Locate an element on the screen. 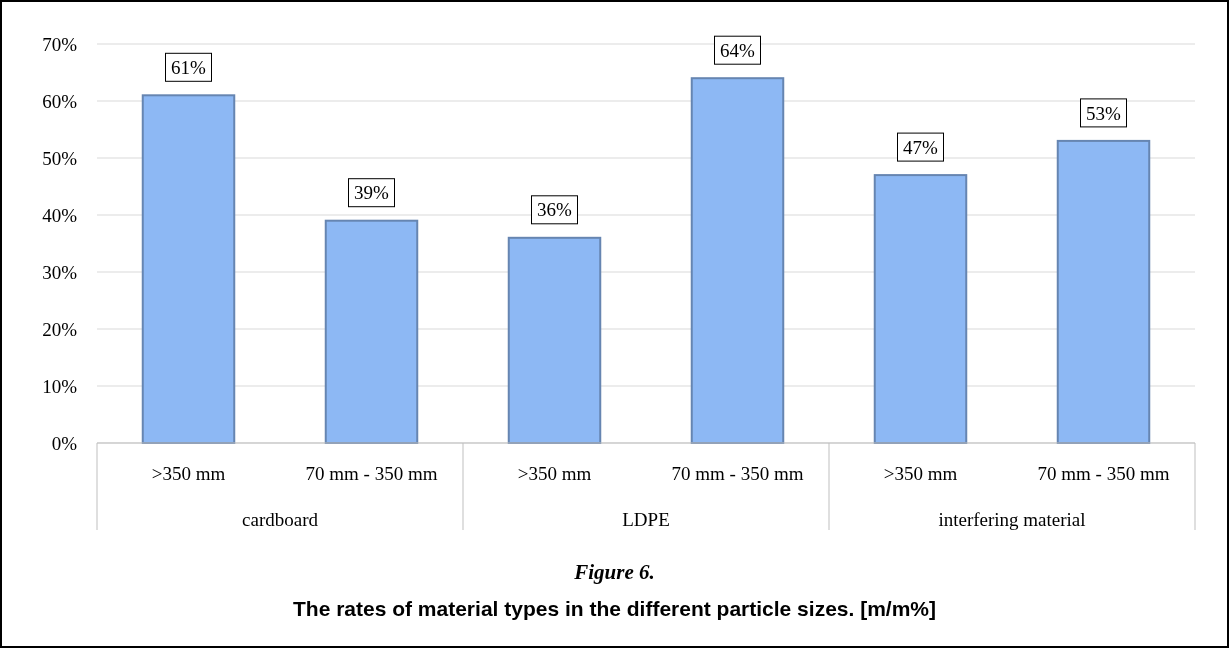 The width and height of the screenshot is (1229, 648). y-tick-label: 70% is located at coordinates (60, 44).